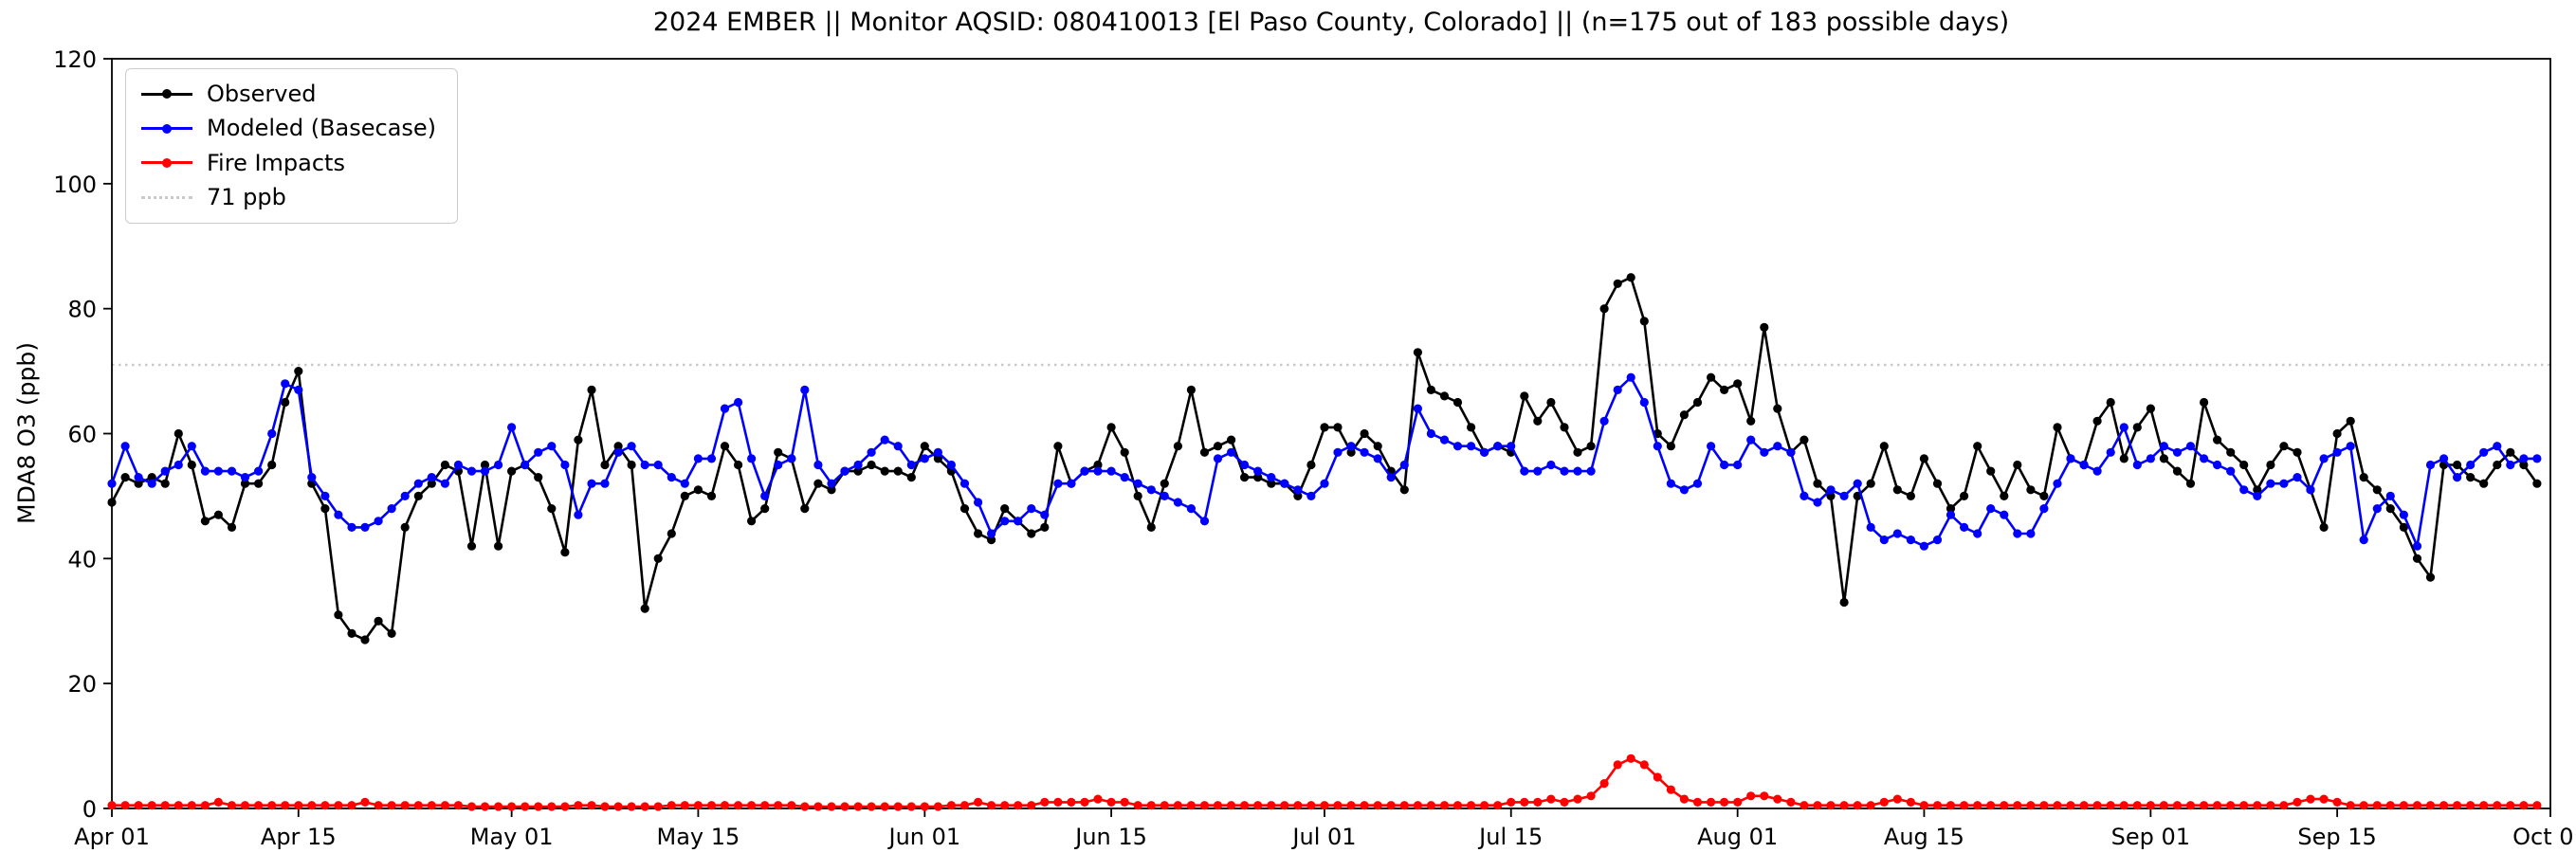 This screenshot has width=2576, height=853. What do you see at coordinates (112, 837) in the screenshot?
I see `x-tick-label: Apr 01` at bounding box center [112, 837].